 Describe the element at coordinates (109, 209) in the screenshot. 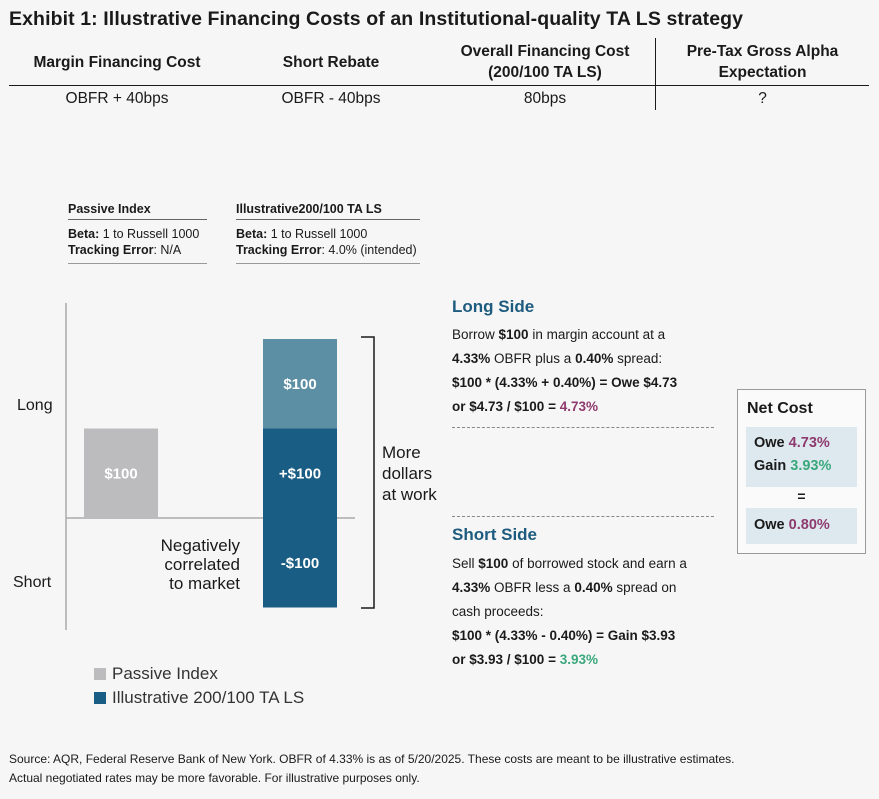

I see `passive-info-title: Passive Index` at that location.